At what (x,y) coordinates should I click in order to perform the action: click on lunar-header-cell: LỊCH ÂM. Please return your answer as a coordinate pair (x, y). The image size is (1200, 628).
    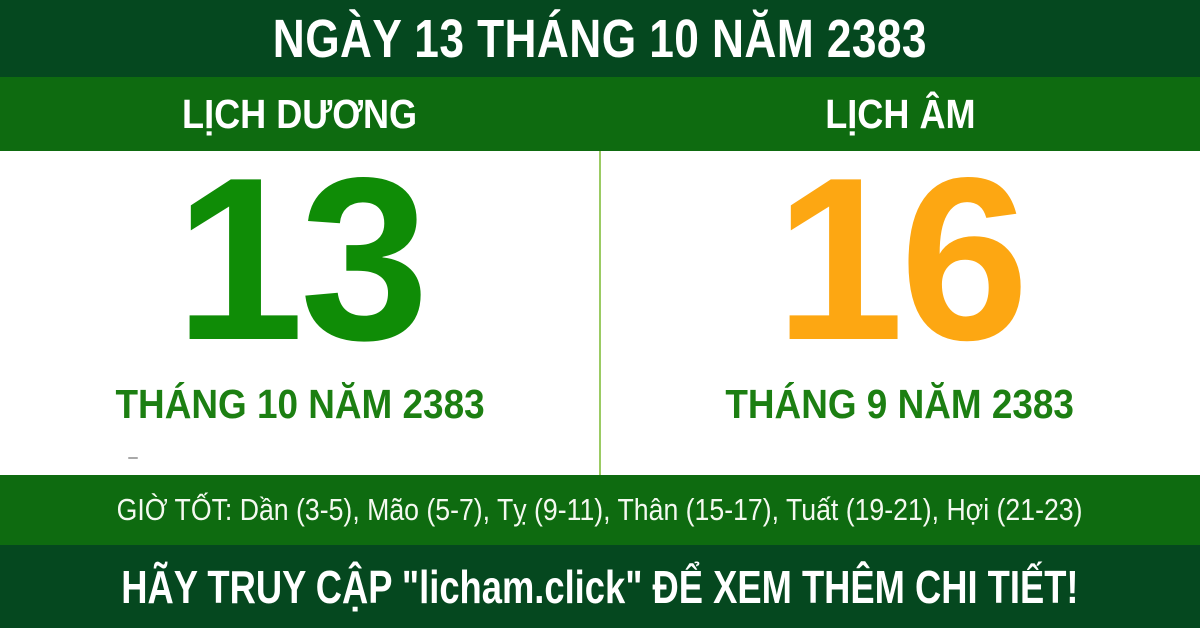
    Looking at the image, I should click on (900, 114).